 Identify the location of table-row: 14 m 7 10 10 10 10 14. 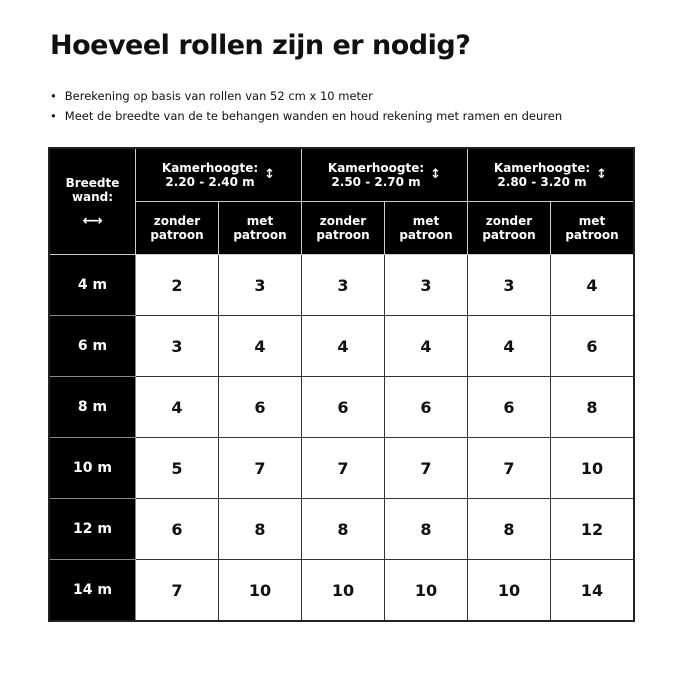
(341, 590).